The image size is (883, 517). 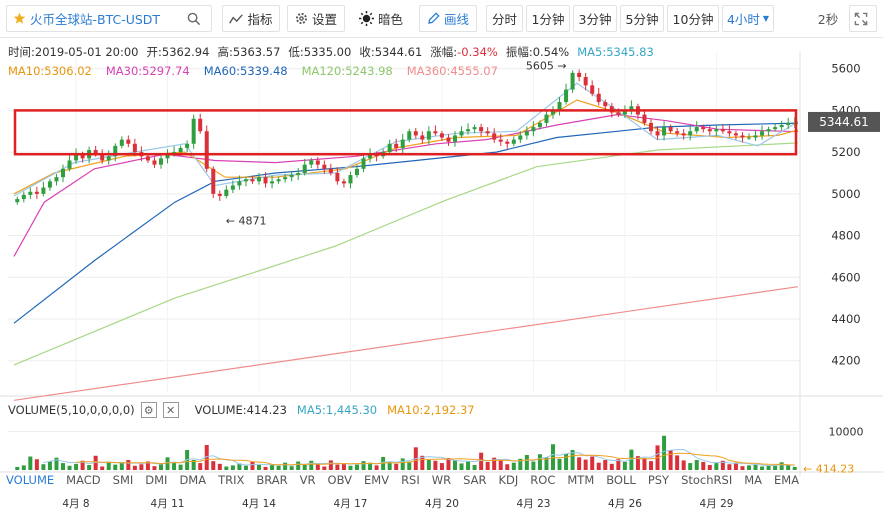 I want to click on tf-label: 1分钟, so click(x=548, y=19).